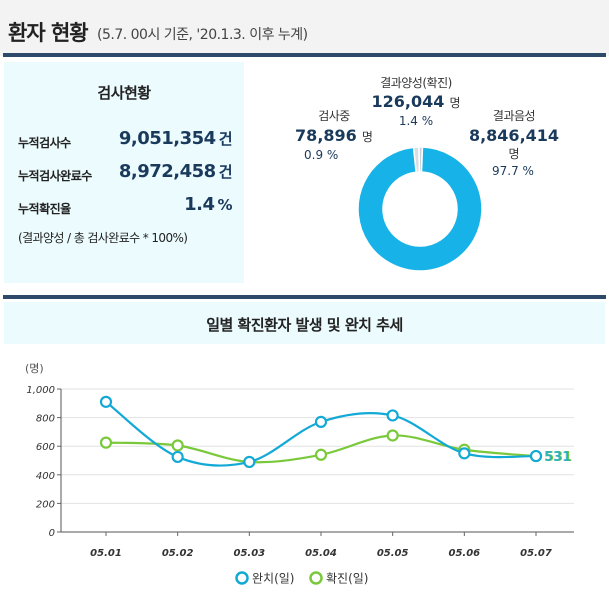  I want to click on legend-label: 완치(일), so click(273, 579).